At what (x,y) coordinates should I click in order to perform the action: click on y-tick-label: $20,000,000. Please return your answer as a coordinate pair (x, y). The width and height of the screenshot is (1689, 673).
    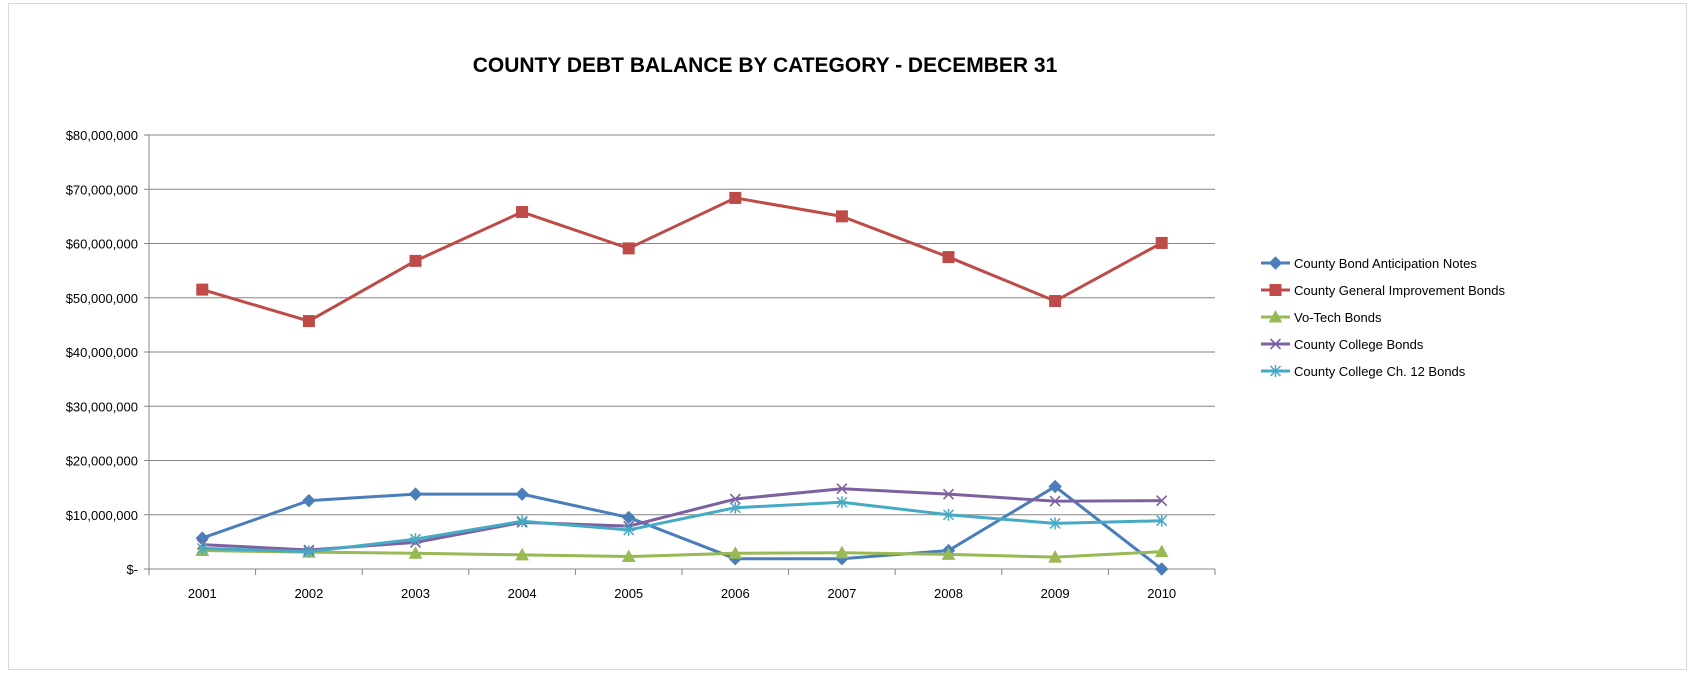
    Looking at the image, I should click on (102, 461).